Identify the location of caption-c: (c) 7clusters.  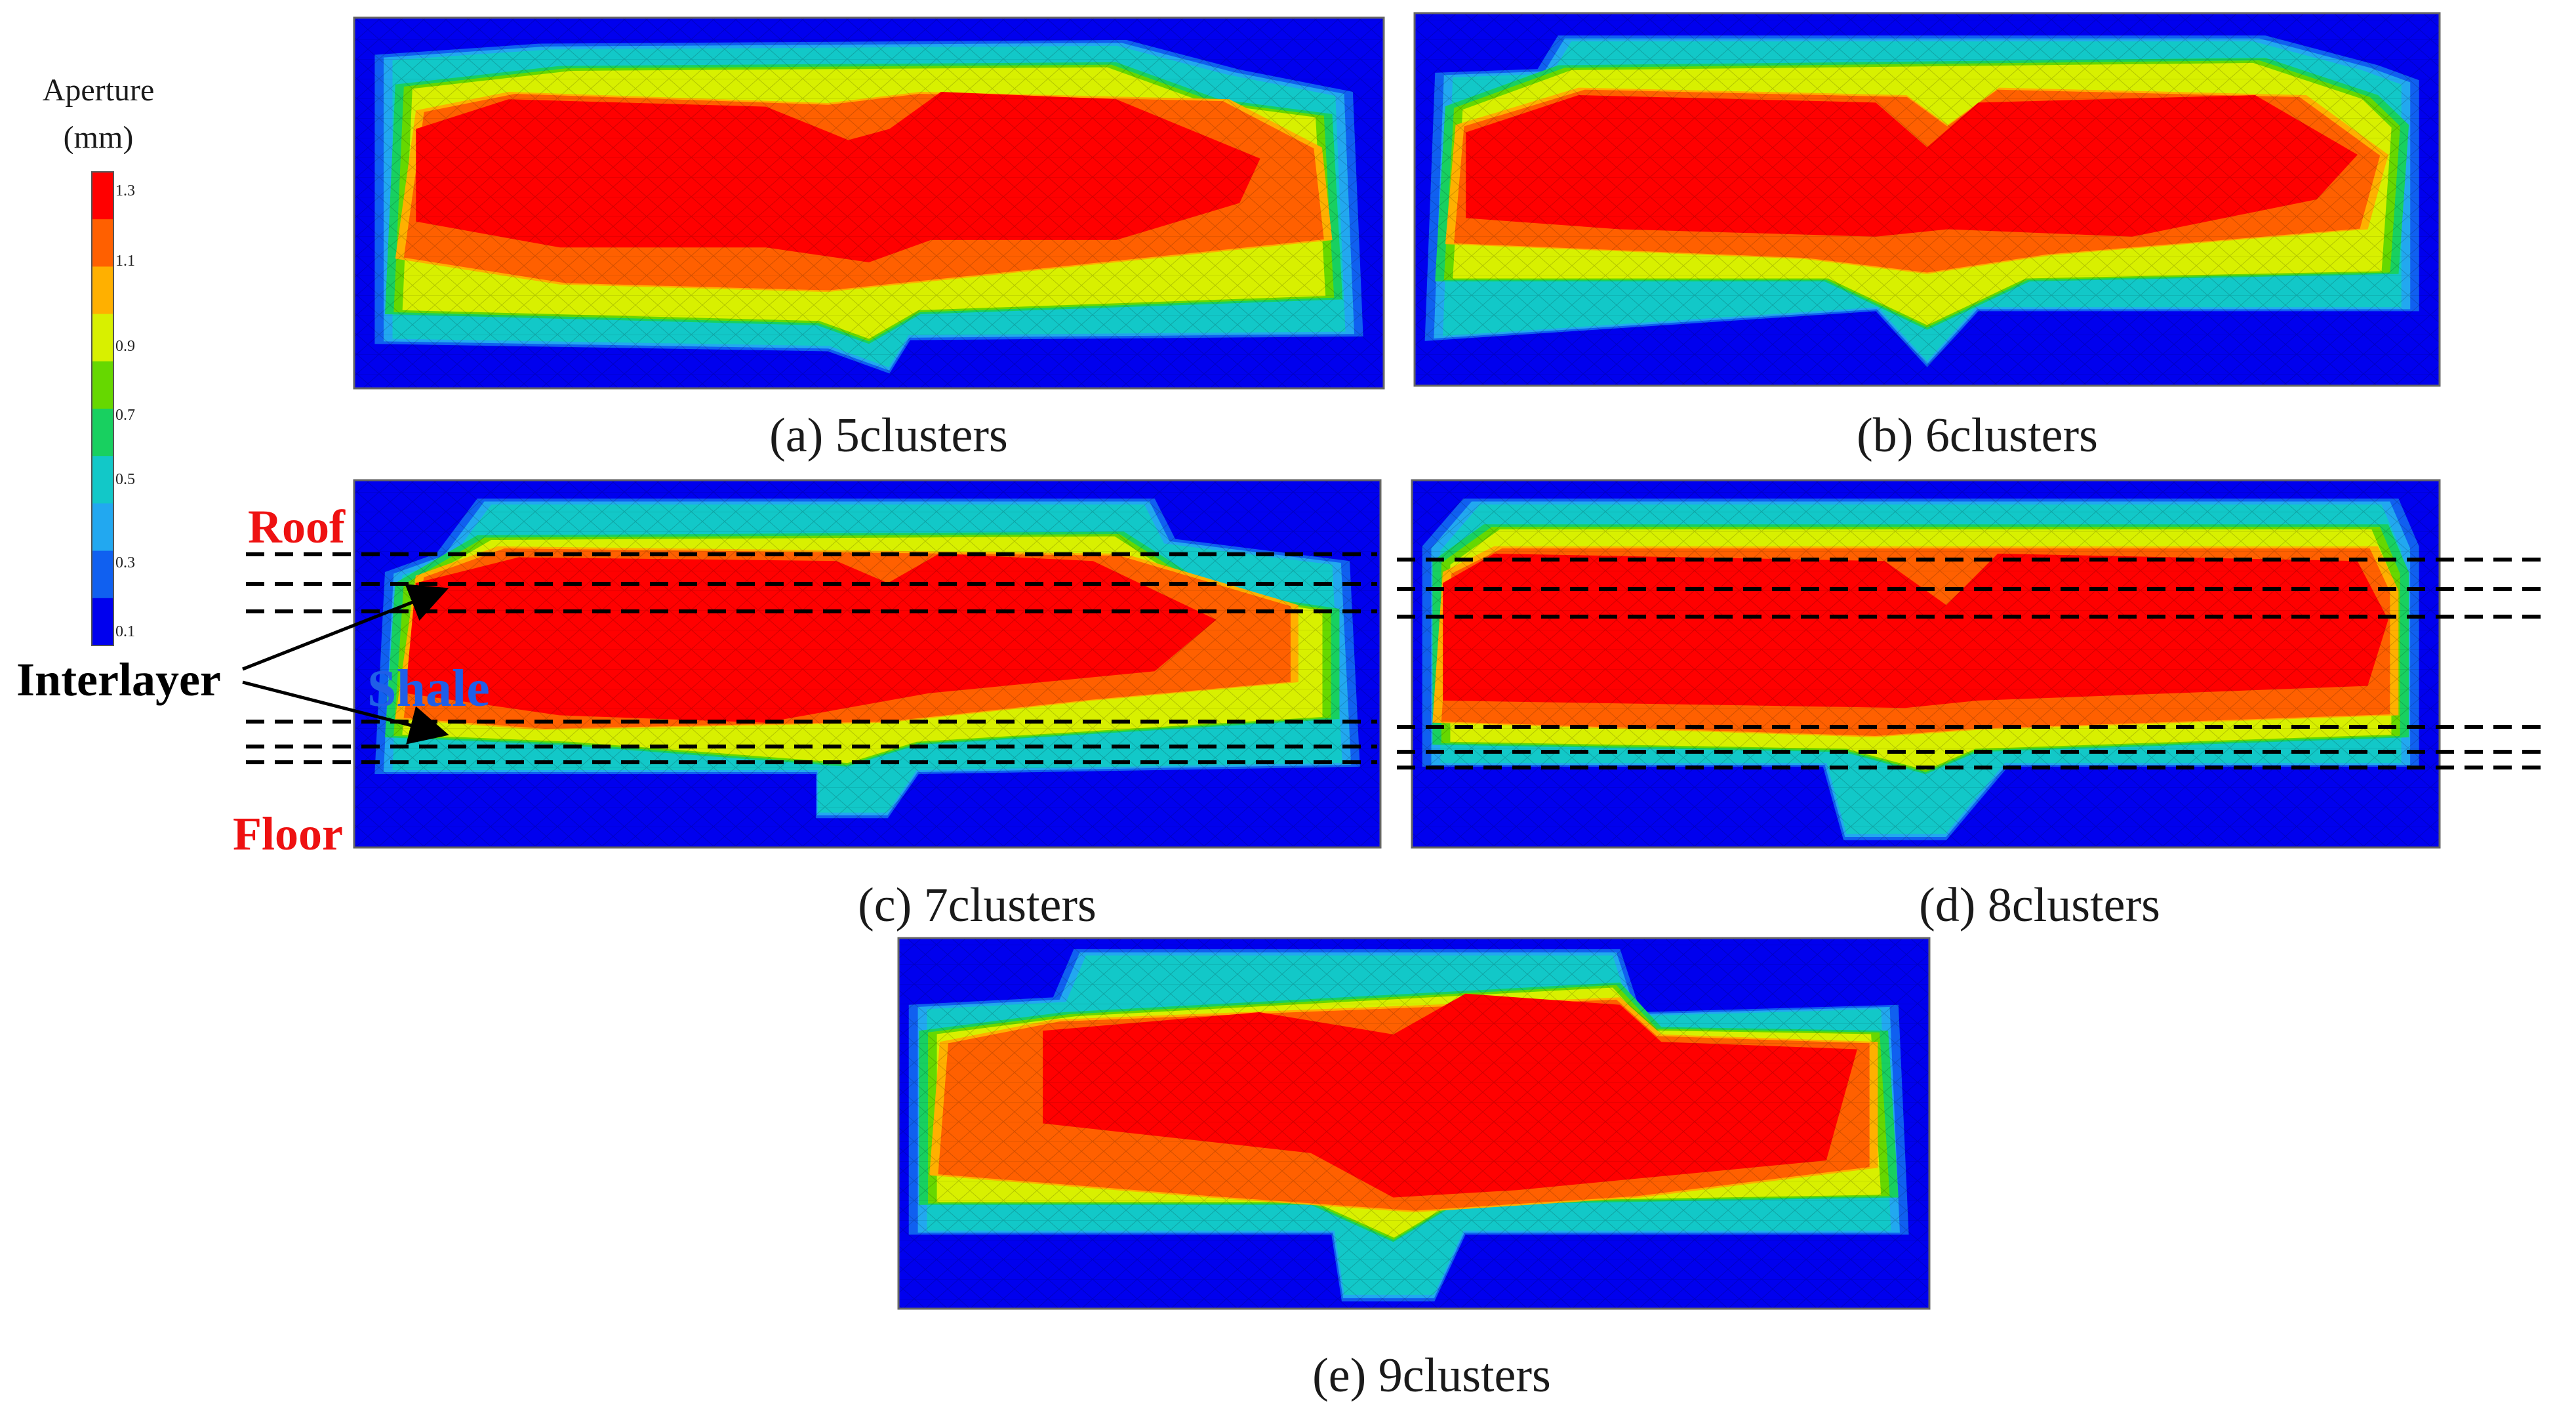
(977, 905).